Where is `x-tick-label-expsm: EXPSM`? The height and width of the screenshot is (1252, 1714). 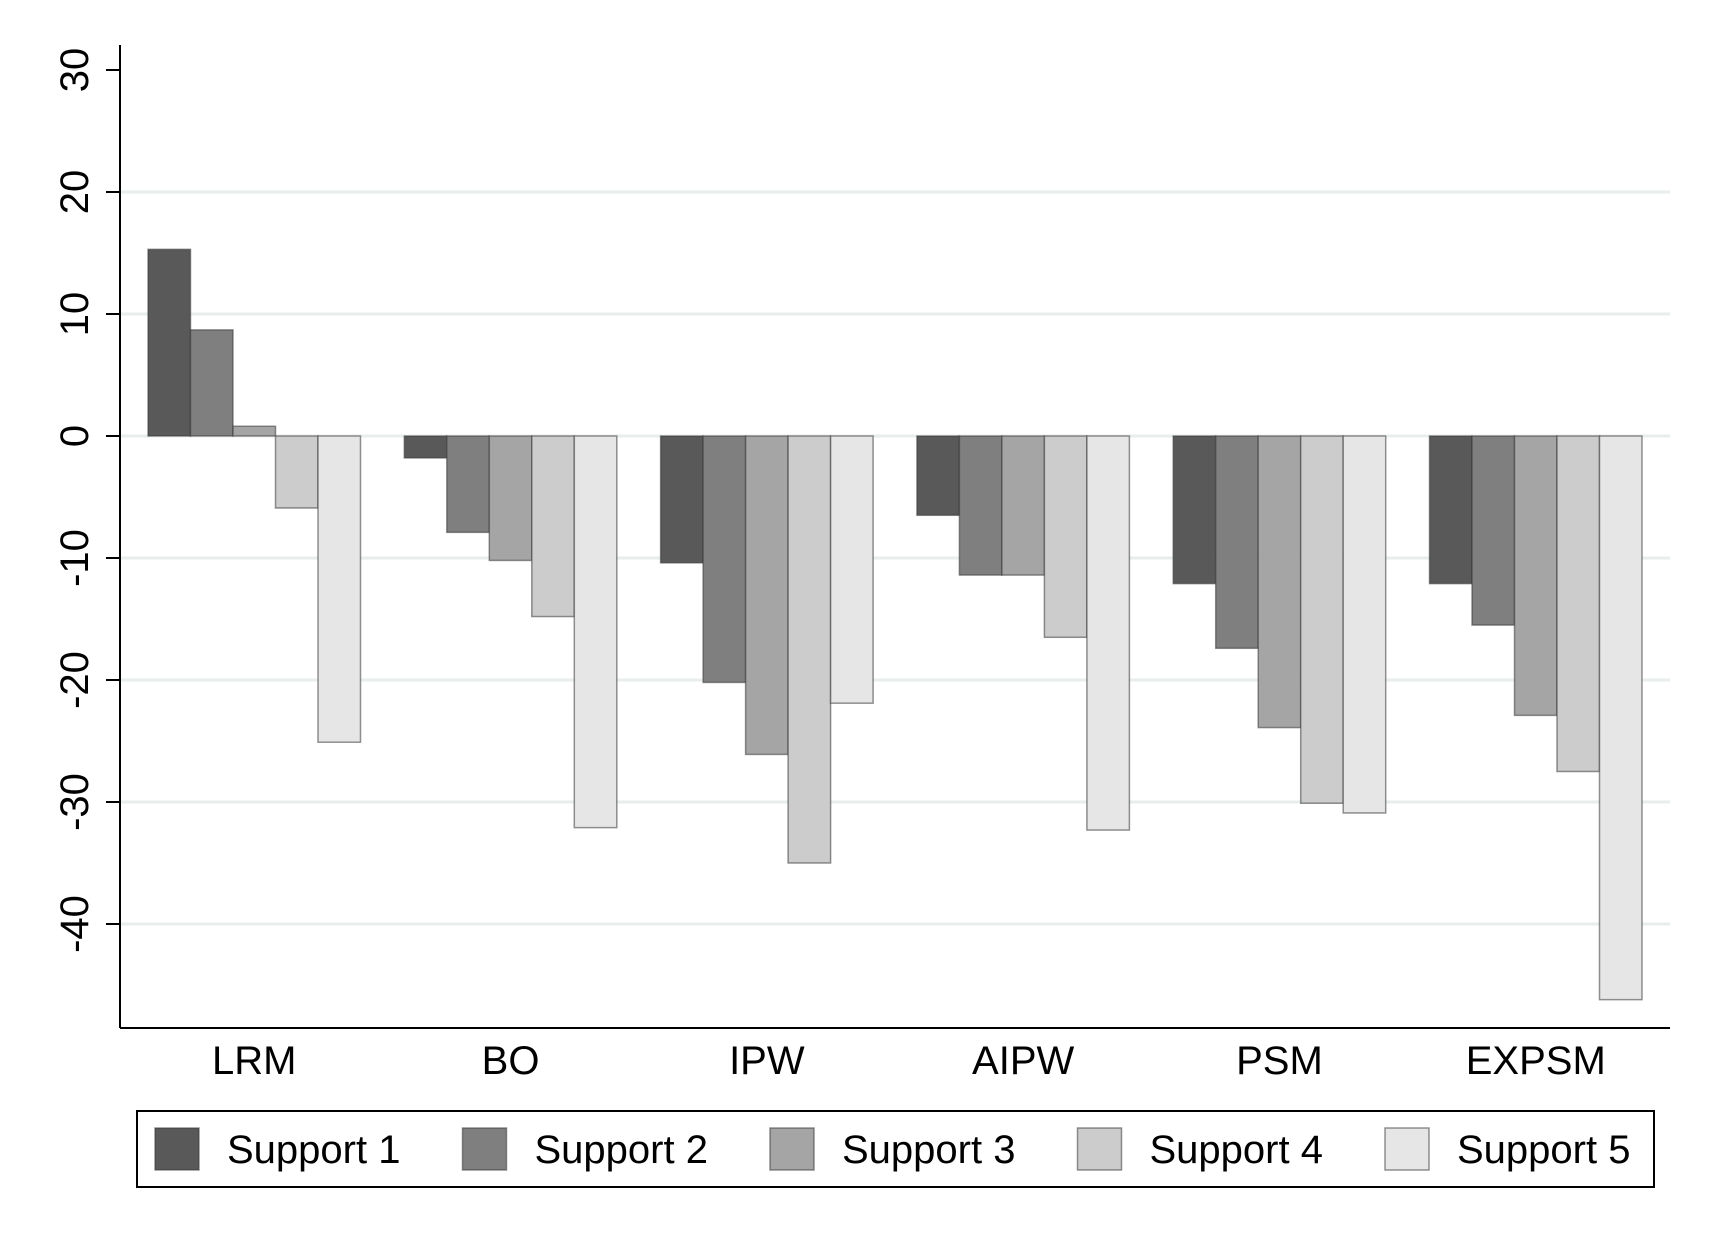 x-tick-label-expsm: EXPSM is located at coordinates (1536, 1061).